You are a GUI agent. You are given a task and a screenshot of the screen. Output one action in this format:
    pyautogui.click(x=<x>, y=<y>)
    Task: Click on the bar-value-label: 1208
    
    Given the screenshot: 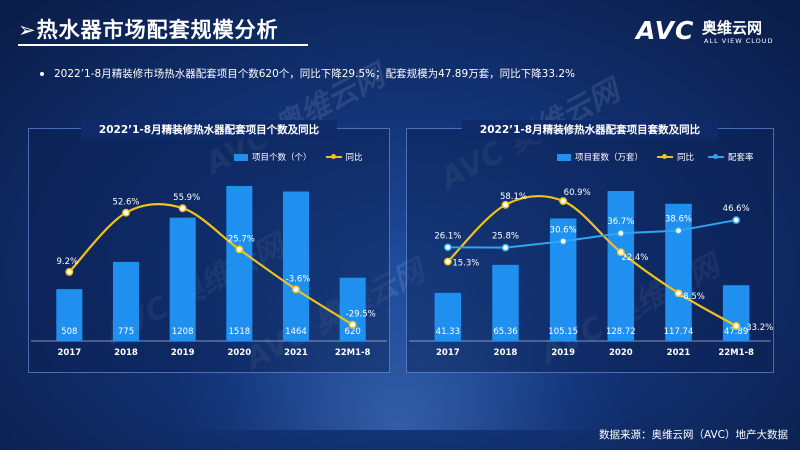 What is the action you would take?
    pyautogui.click(x=183, y=332)
    